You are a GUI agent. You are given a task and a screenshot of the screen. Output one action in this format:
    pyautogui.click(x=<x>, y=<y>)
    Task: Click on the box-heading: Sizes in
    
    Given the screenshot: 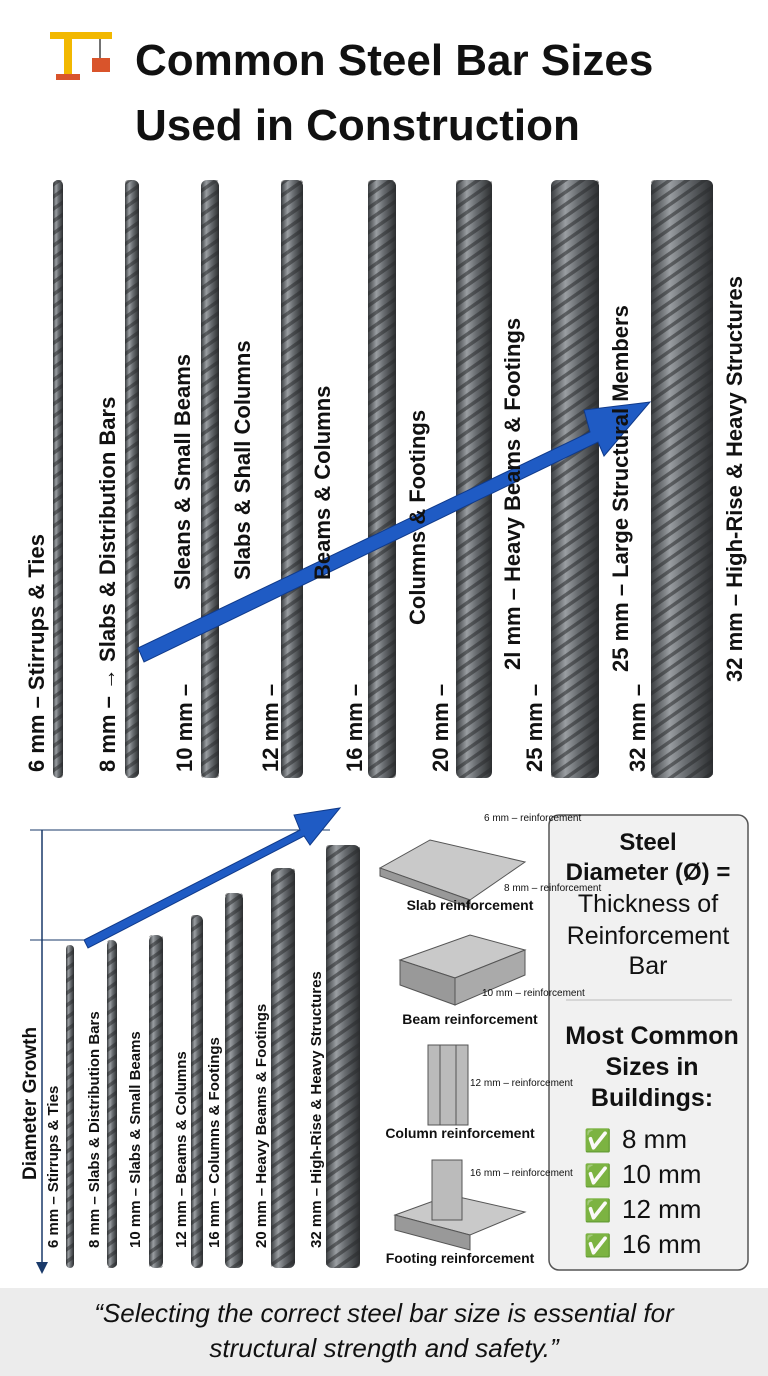 What is the action you would take?
    pyautogui.click(x=651, y=1067)
    